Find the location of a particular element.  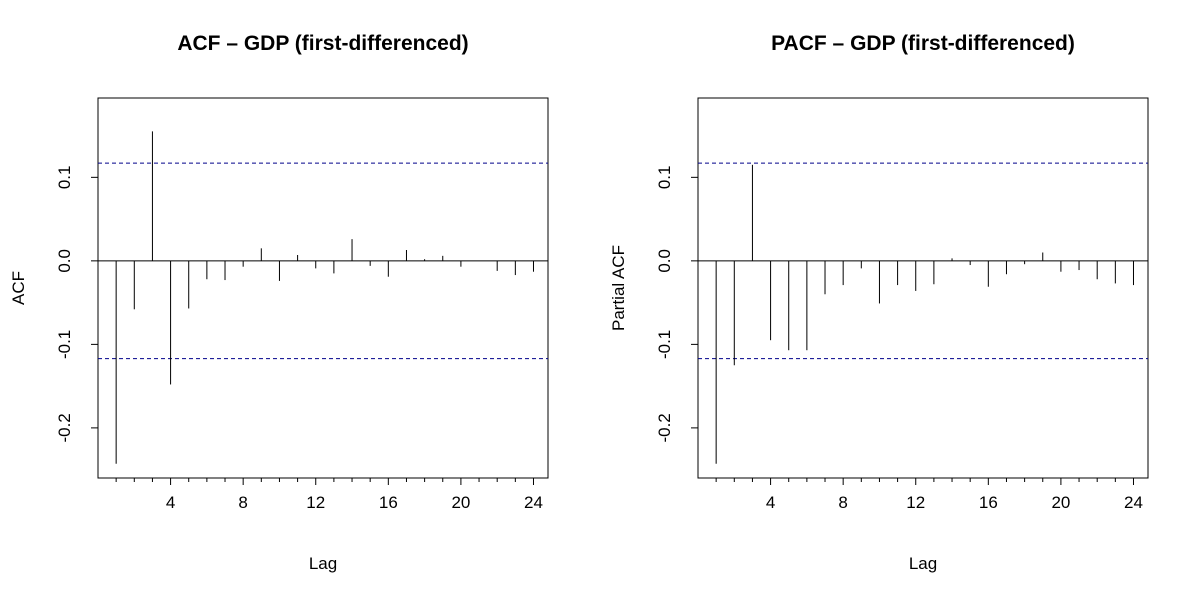

acf-x-tick-label: 24 is located at coordinates (533, 502).